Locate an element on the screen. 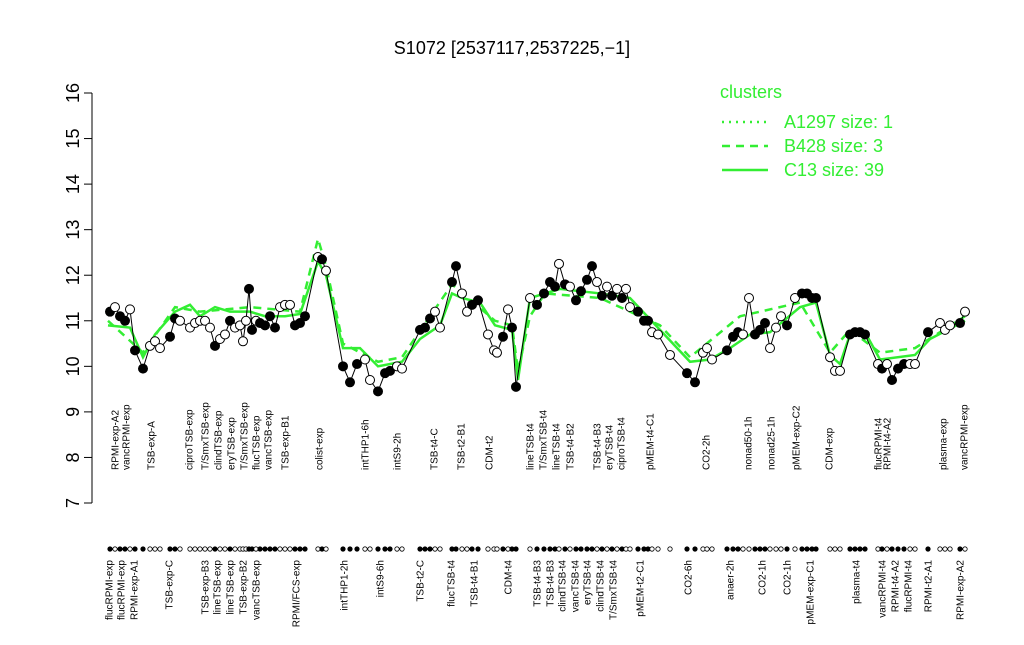  top-label: CDM-exp is located at coordinates (830, 448).